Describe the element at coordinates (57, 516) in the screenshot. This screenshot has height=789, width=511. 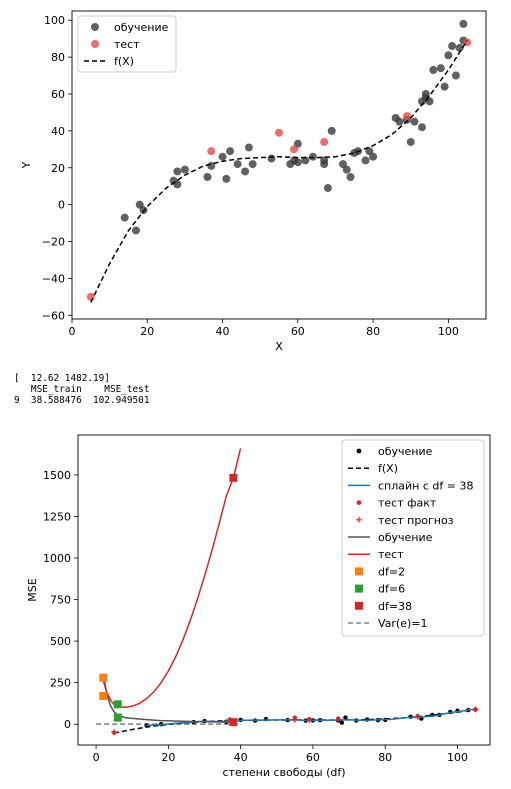
I see `chart2-y-tick-label: 1250` at that location.